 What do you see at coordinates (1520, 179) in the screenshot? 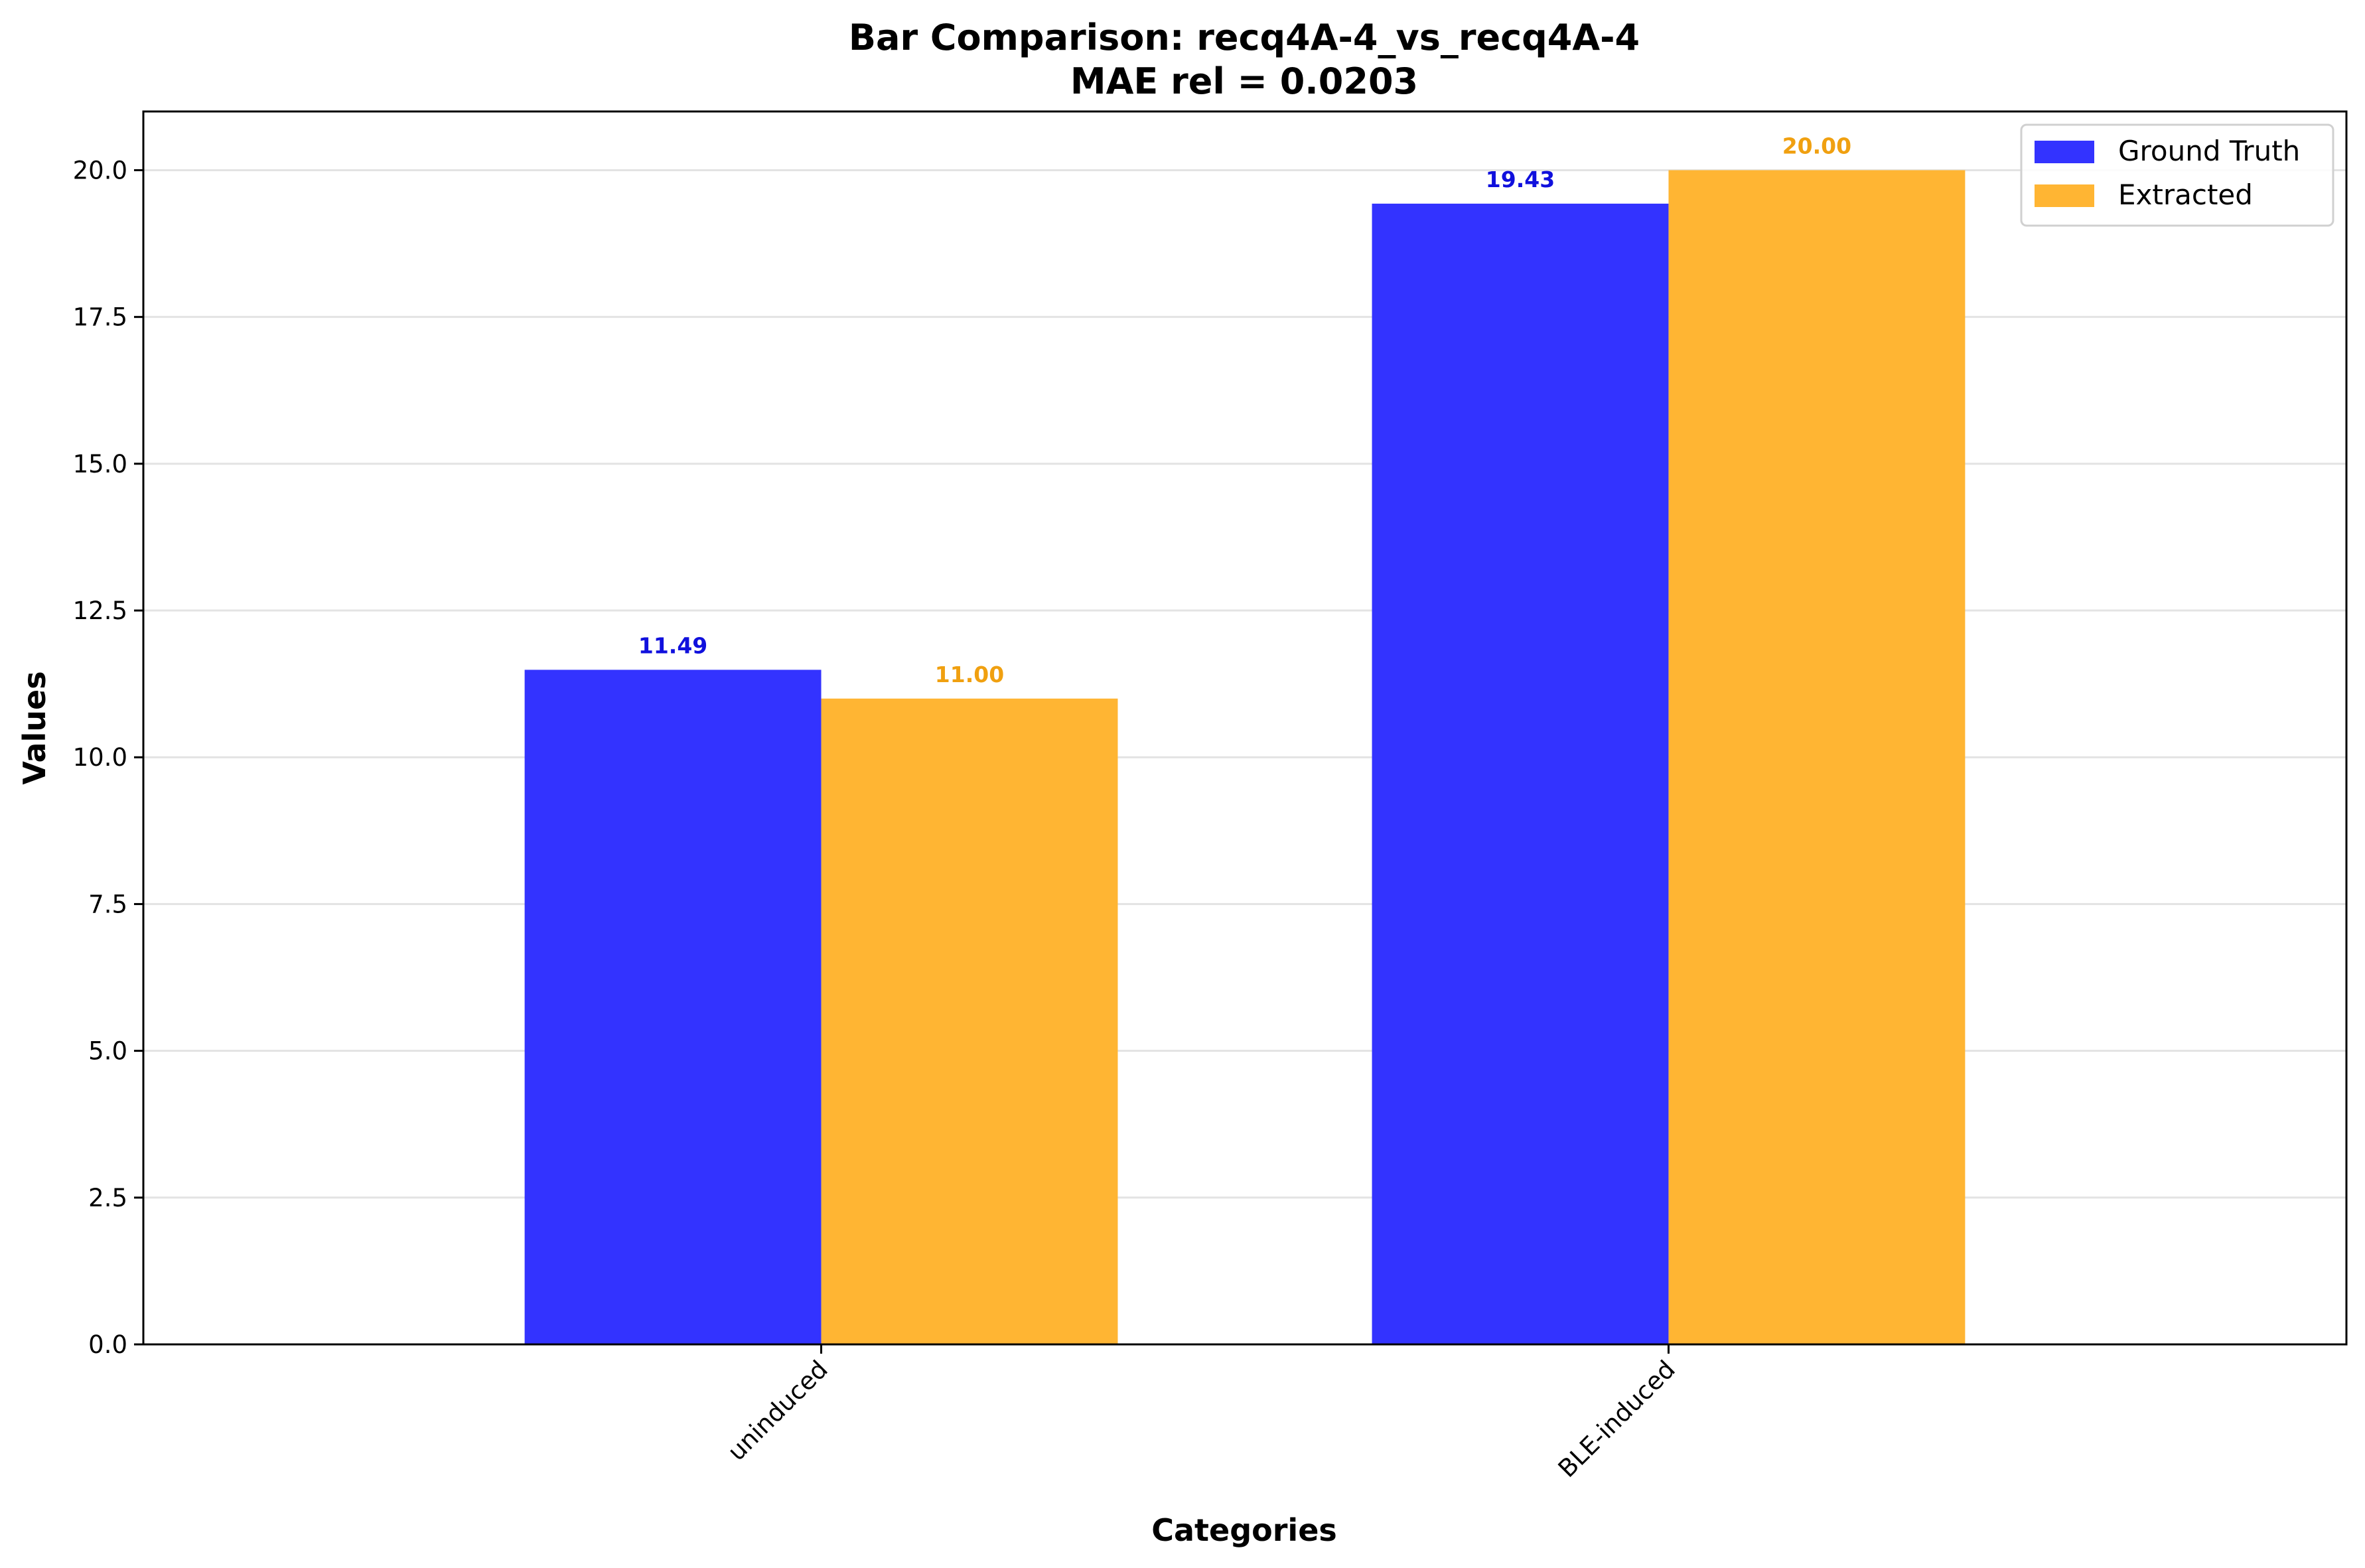
I see `bar-value-label: 19.43` at bounding box center [1520, 179].